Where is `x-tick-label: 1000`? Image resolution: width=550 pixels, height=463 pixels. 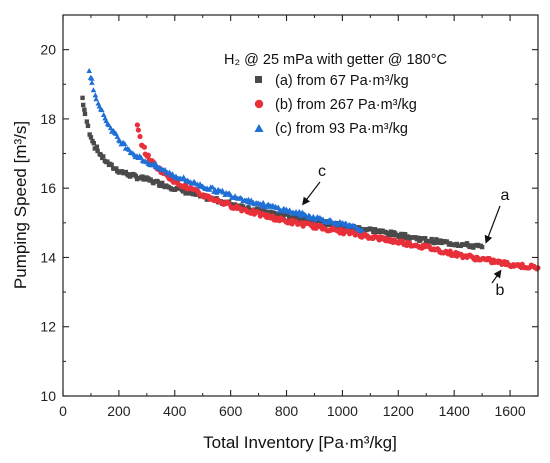
x-tick-label: 1000 is located at coordinates (342, 411).